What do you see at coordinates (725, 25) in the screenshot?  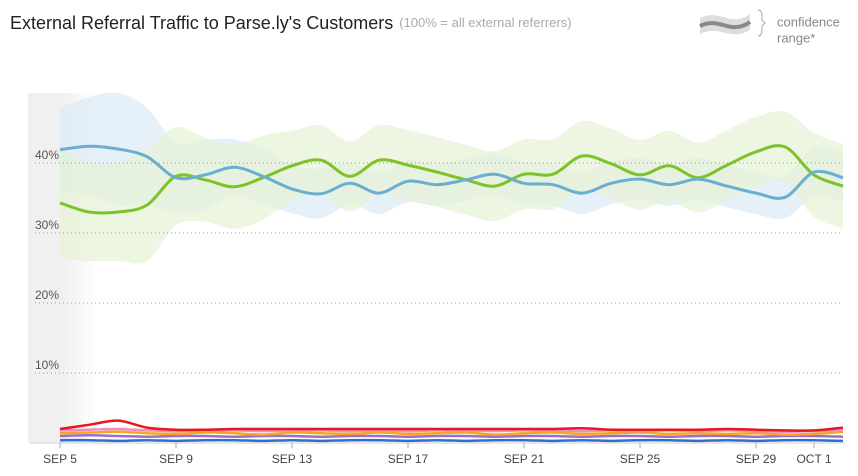 I see `legend-line` at bounding box center [725, 25].